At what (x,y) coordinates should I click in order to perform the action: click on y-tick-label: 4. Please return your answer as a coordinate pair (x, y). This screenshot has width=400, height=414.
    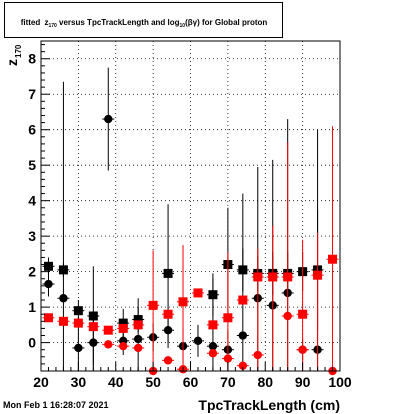
    Looking at the image, I should click on (32, 201).